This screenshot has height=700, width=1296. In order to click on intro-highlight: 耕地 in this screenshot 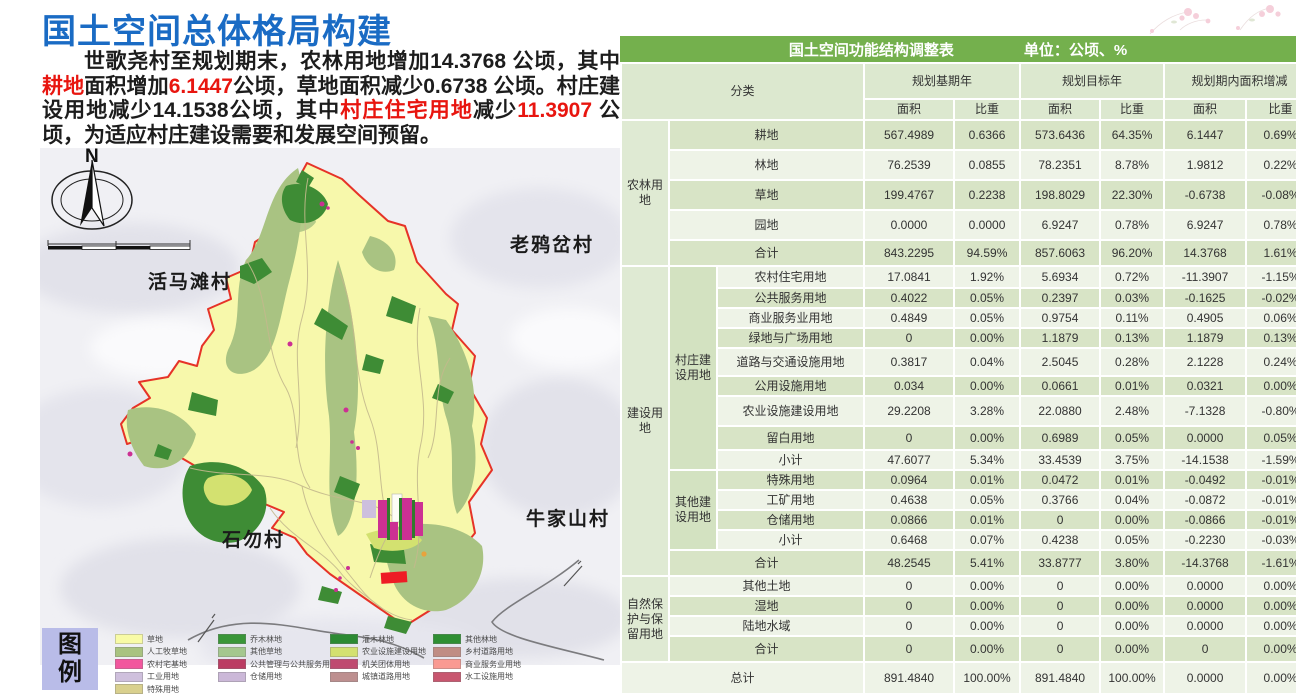, I will do `click(63, 86)`.